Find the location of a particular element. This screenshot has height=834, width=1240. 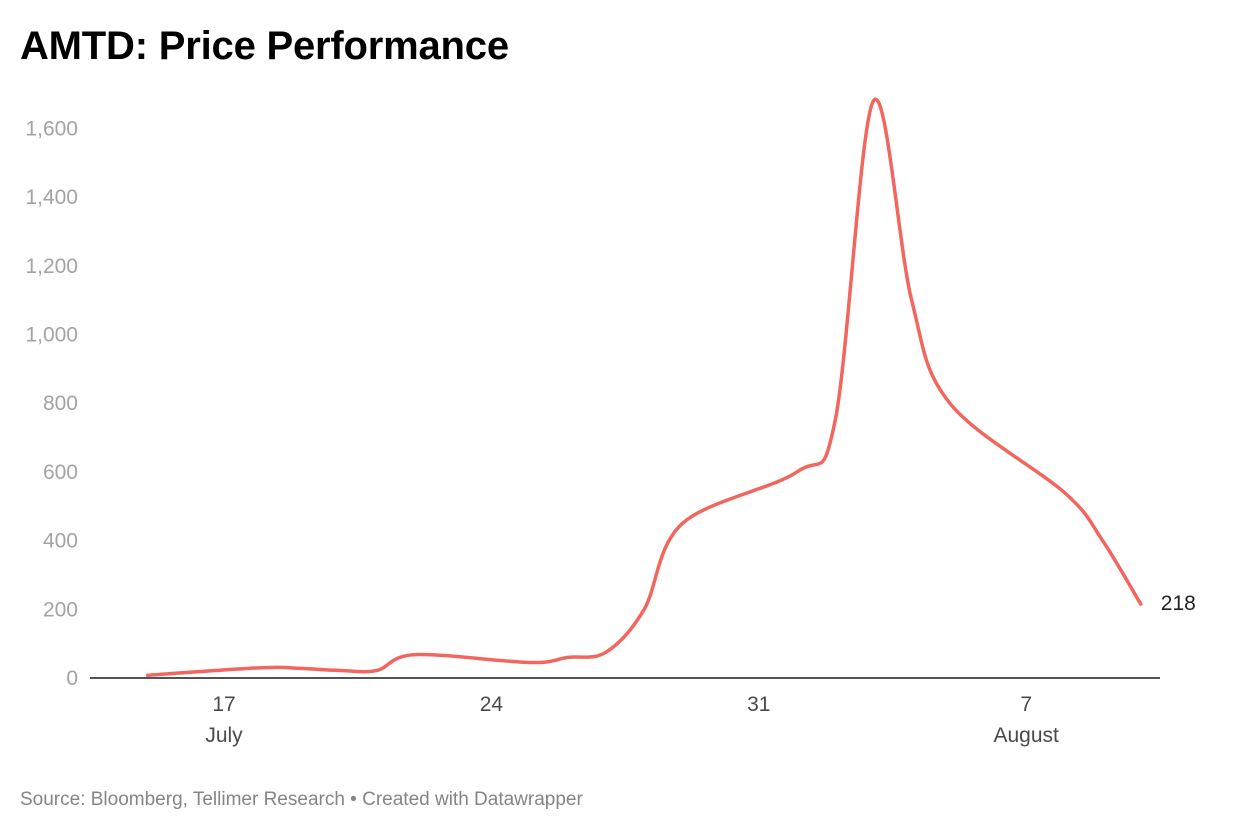

chart-title: AMTD: Price Performance is located at coordinates (264, 46).